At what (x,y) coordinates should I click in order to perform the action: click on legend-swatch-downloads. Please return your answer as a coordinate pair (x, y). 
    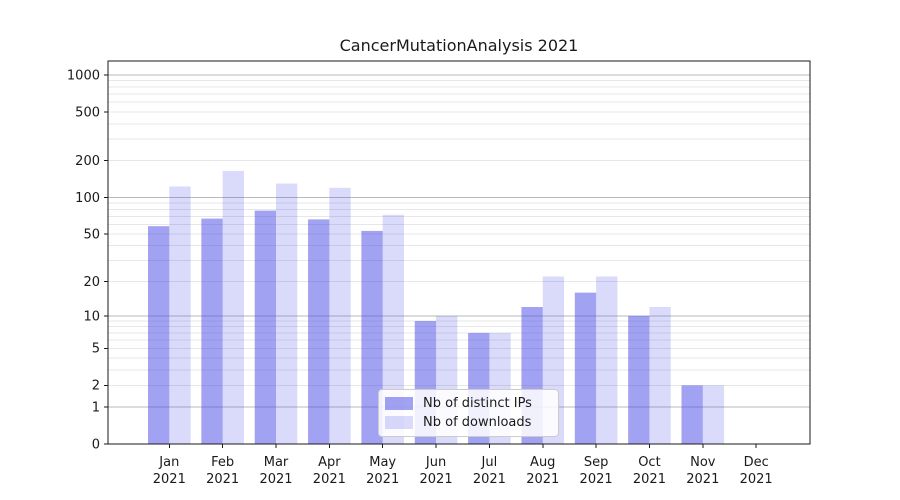
    Looking at the image, I should click on (399, 422).